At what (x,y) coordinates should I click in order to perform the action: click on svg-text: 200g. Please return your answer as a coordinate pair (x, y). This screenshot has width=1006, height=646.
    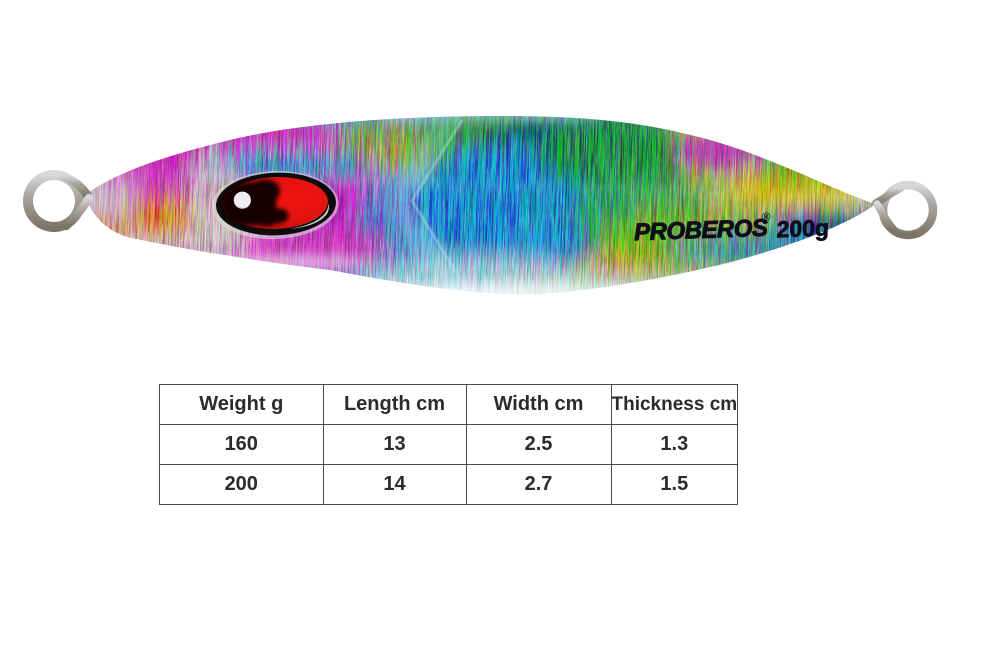
    Looking at the image, I should click on (802, 228).